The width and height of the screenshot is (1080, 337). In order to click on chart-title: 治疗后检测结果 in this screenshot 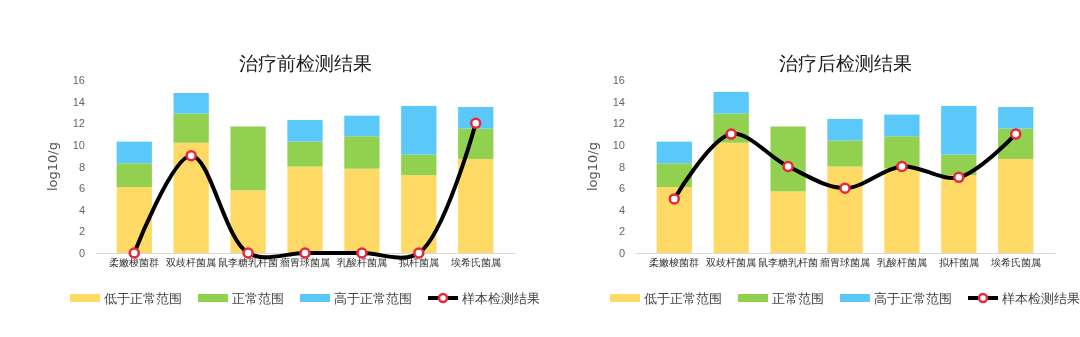, I will do `click(845, 63)`.